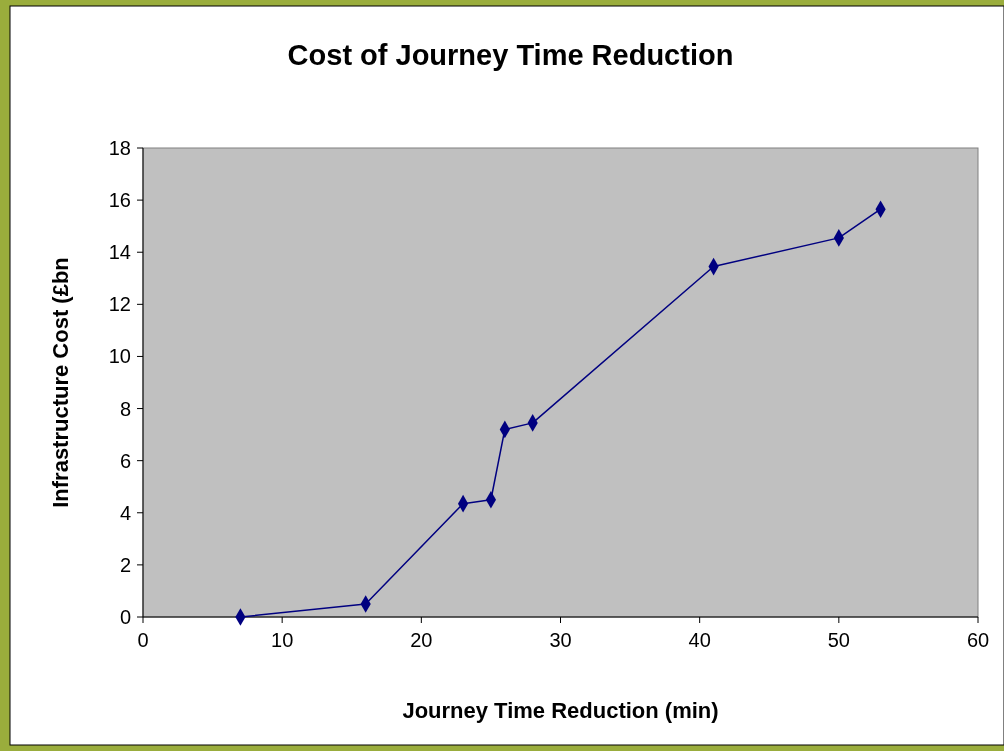 This screenshot has width=1004, height=751. I want to click on y-tick-label: 4, so click(125, 512).